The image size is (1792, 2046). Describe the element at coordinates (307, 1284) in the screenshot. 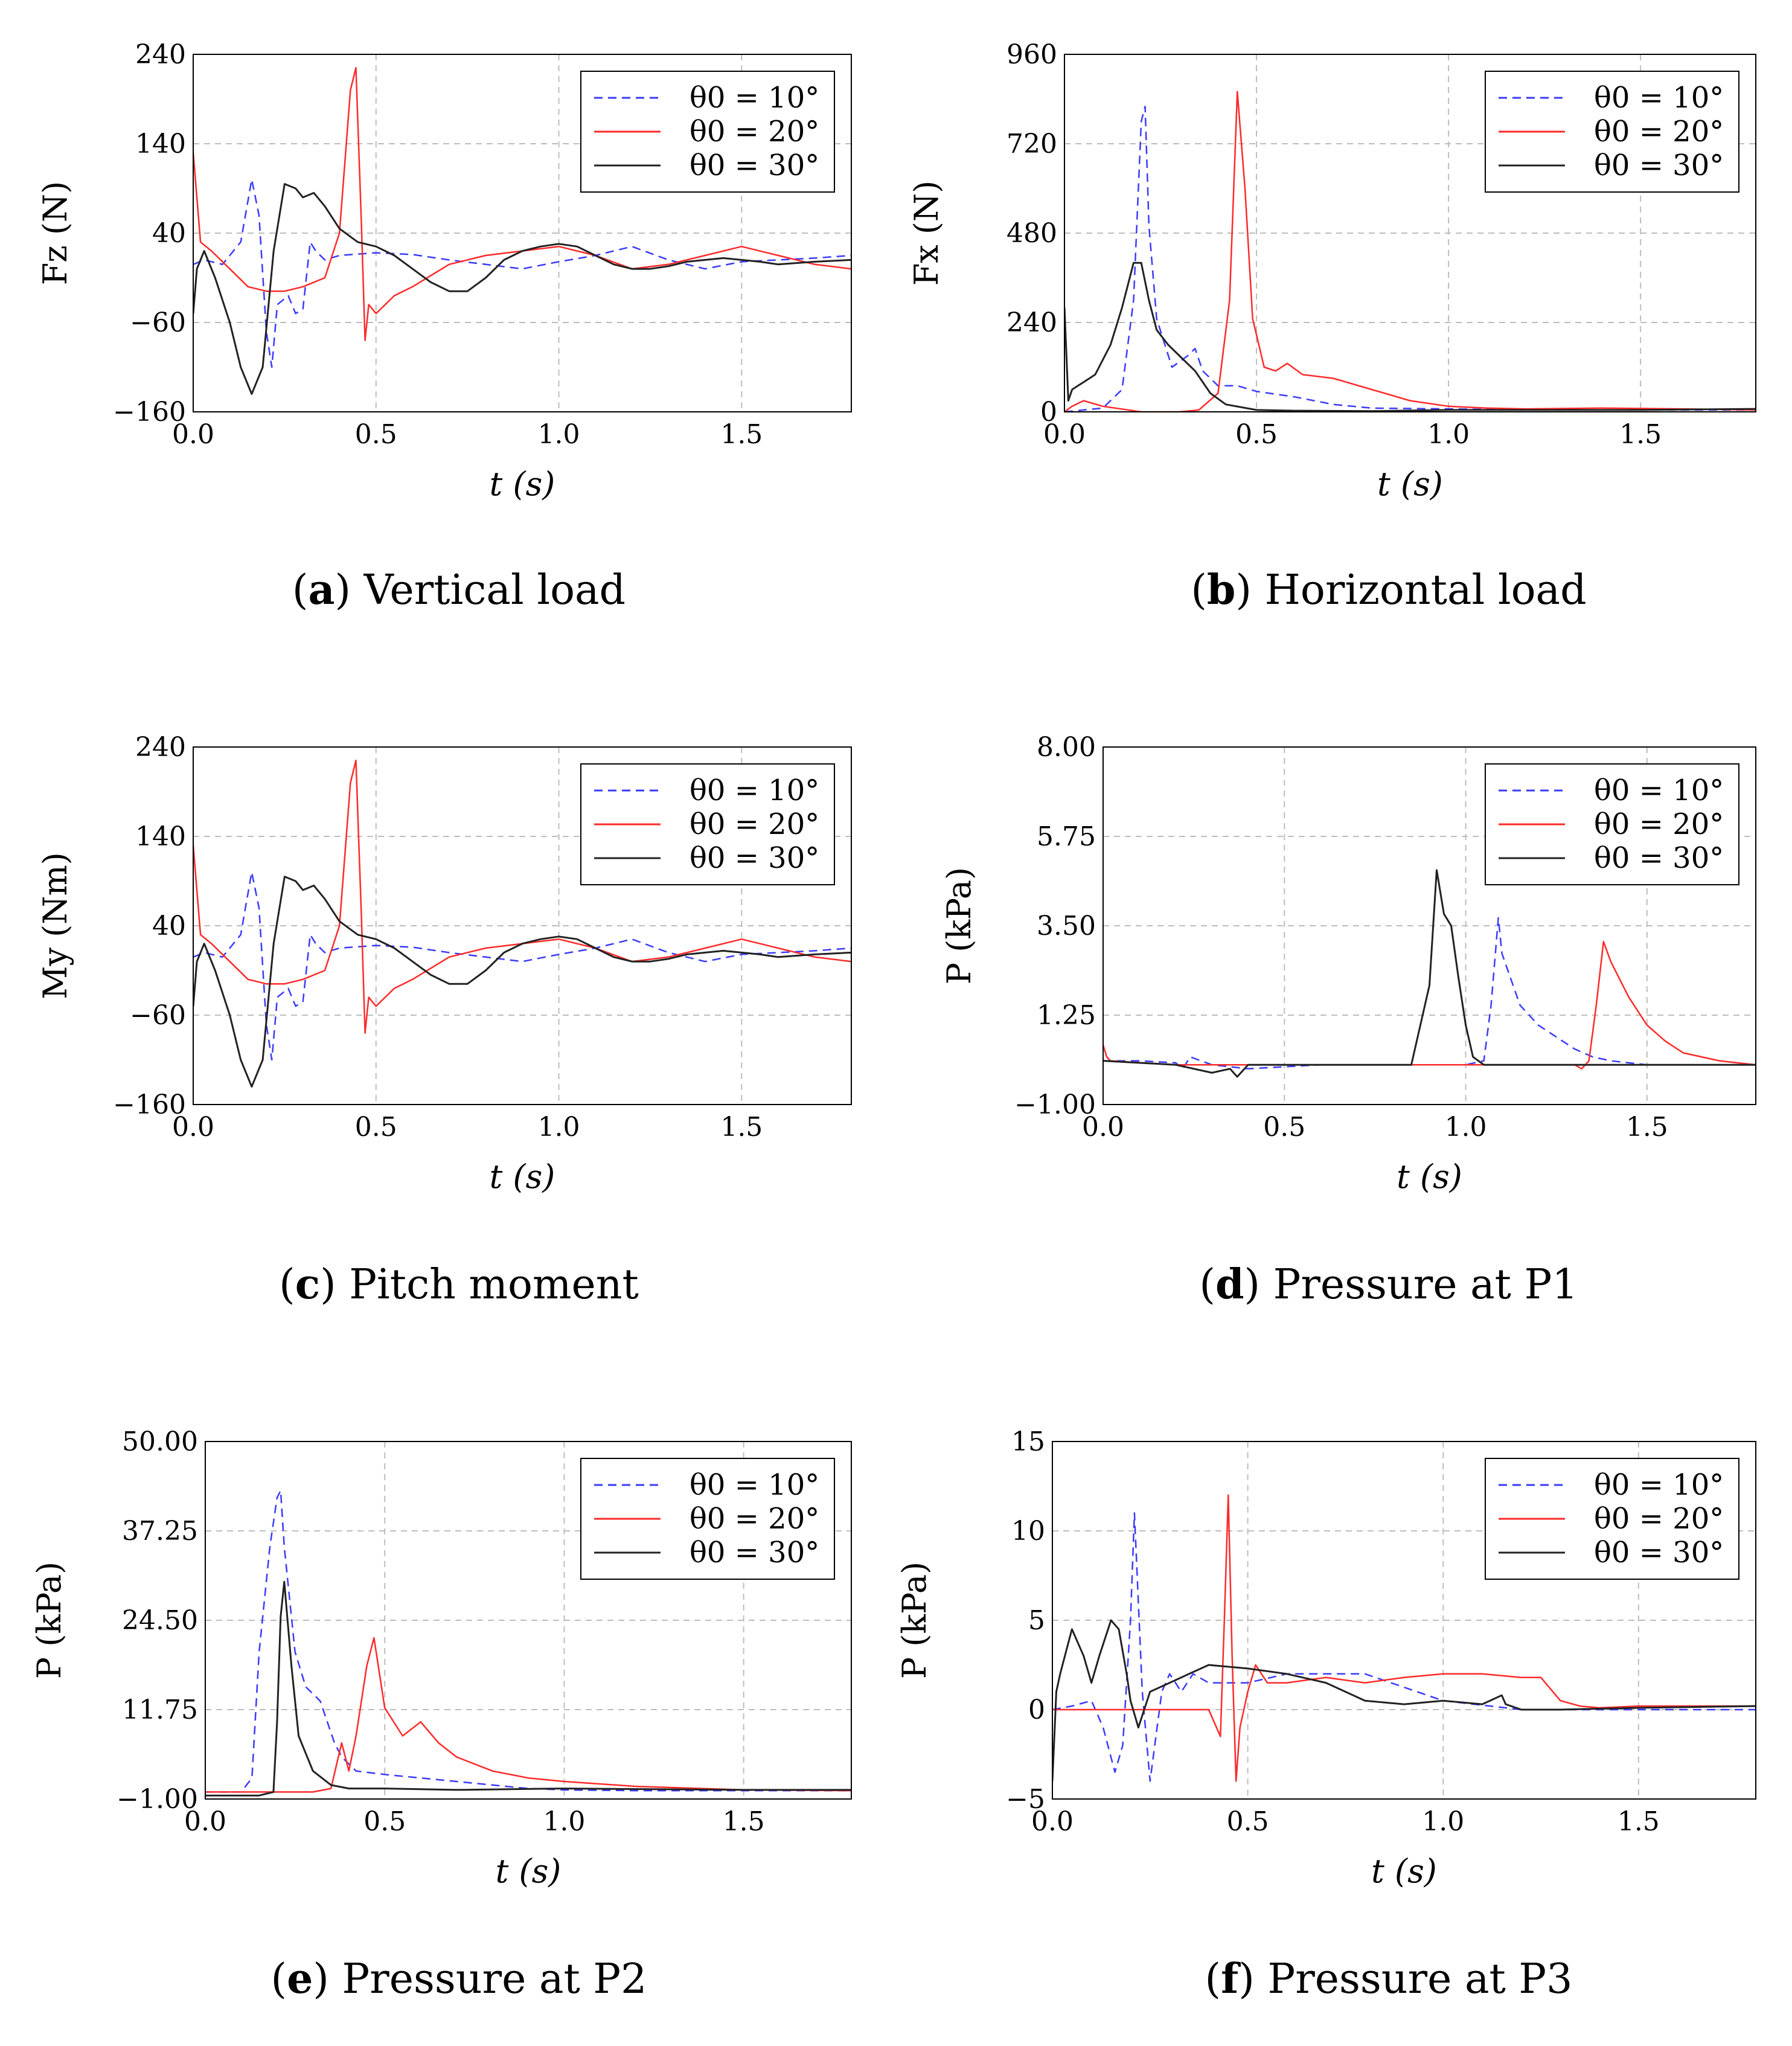

I see `caption-letter: c` at that location.